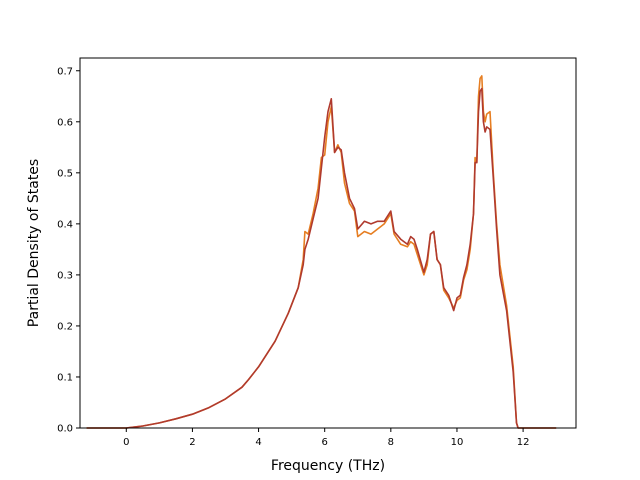 Image resolution: width=640 pixels, height=480 pixels. I want to click on y-tick-label: 0.1, so click(65, 377).